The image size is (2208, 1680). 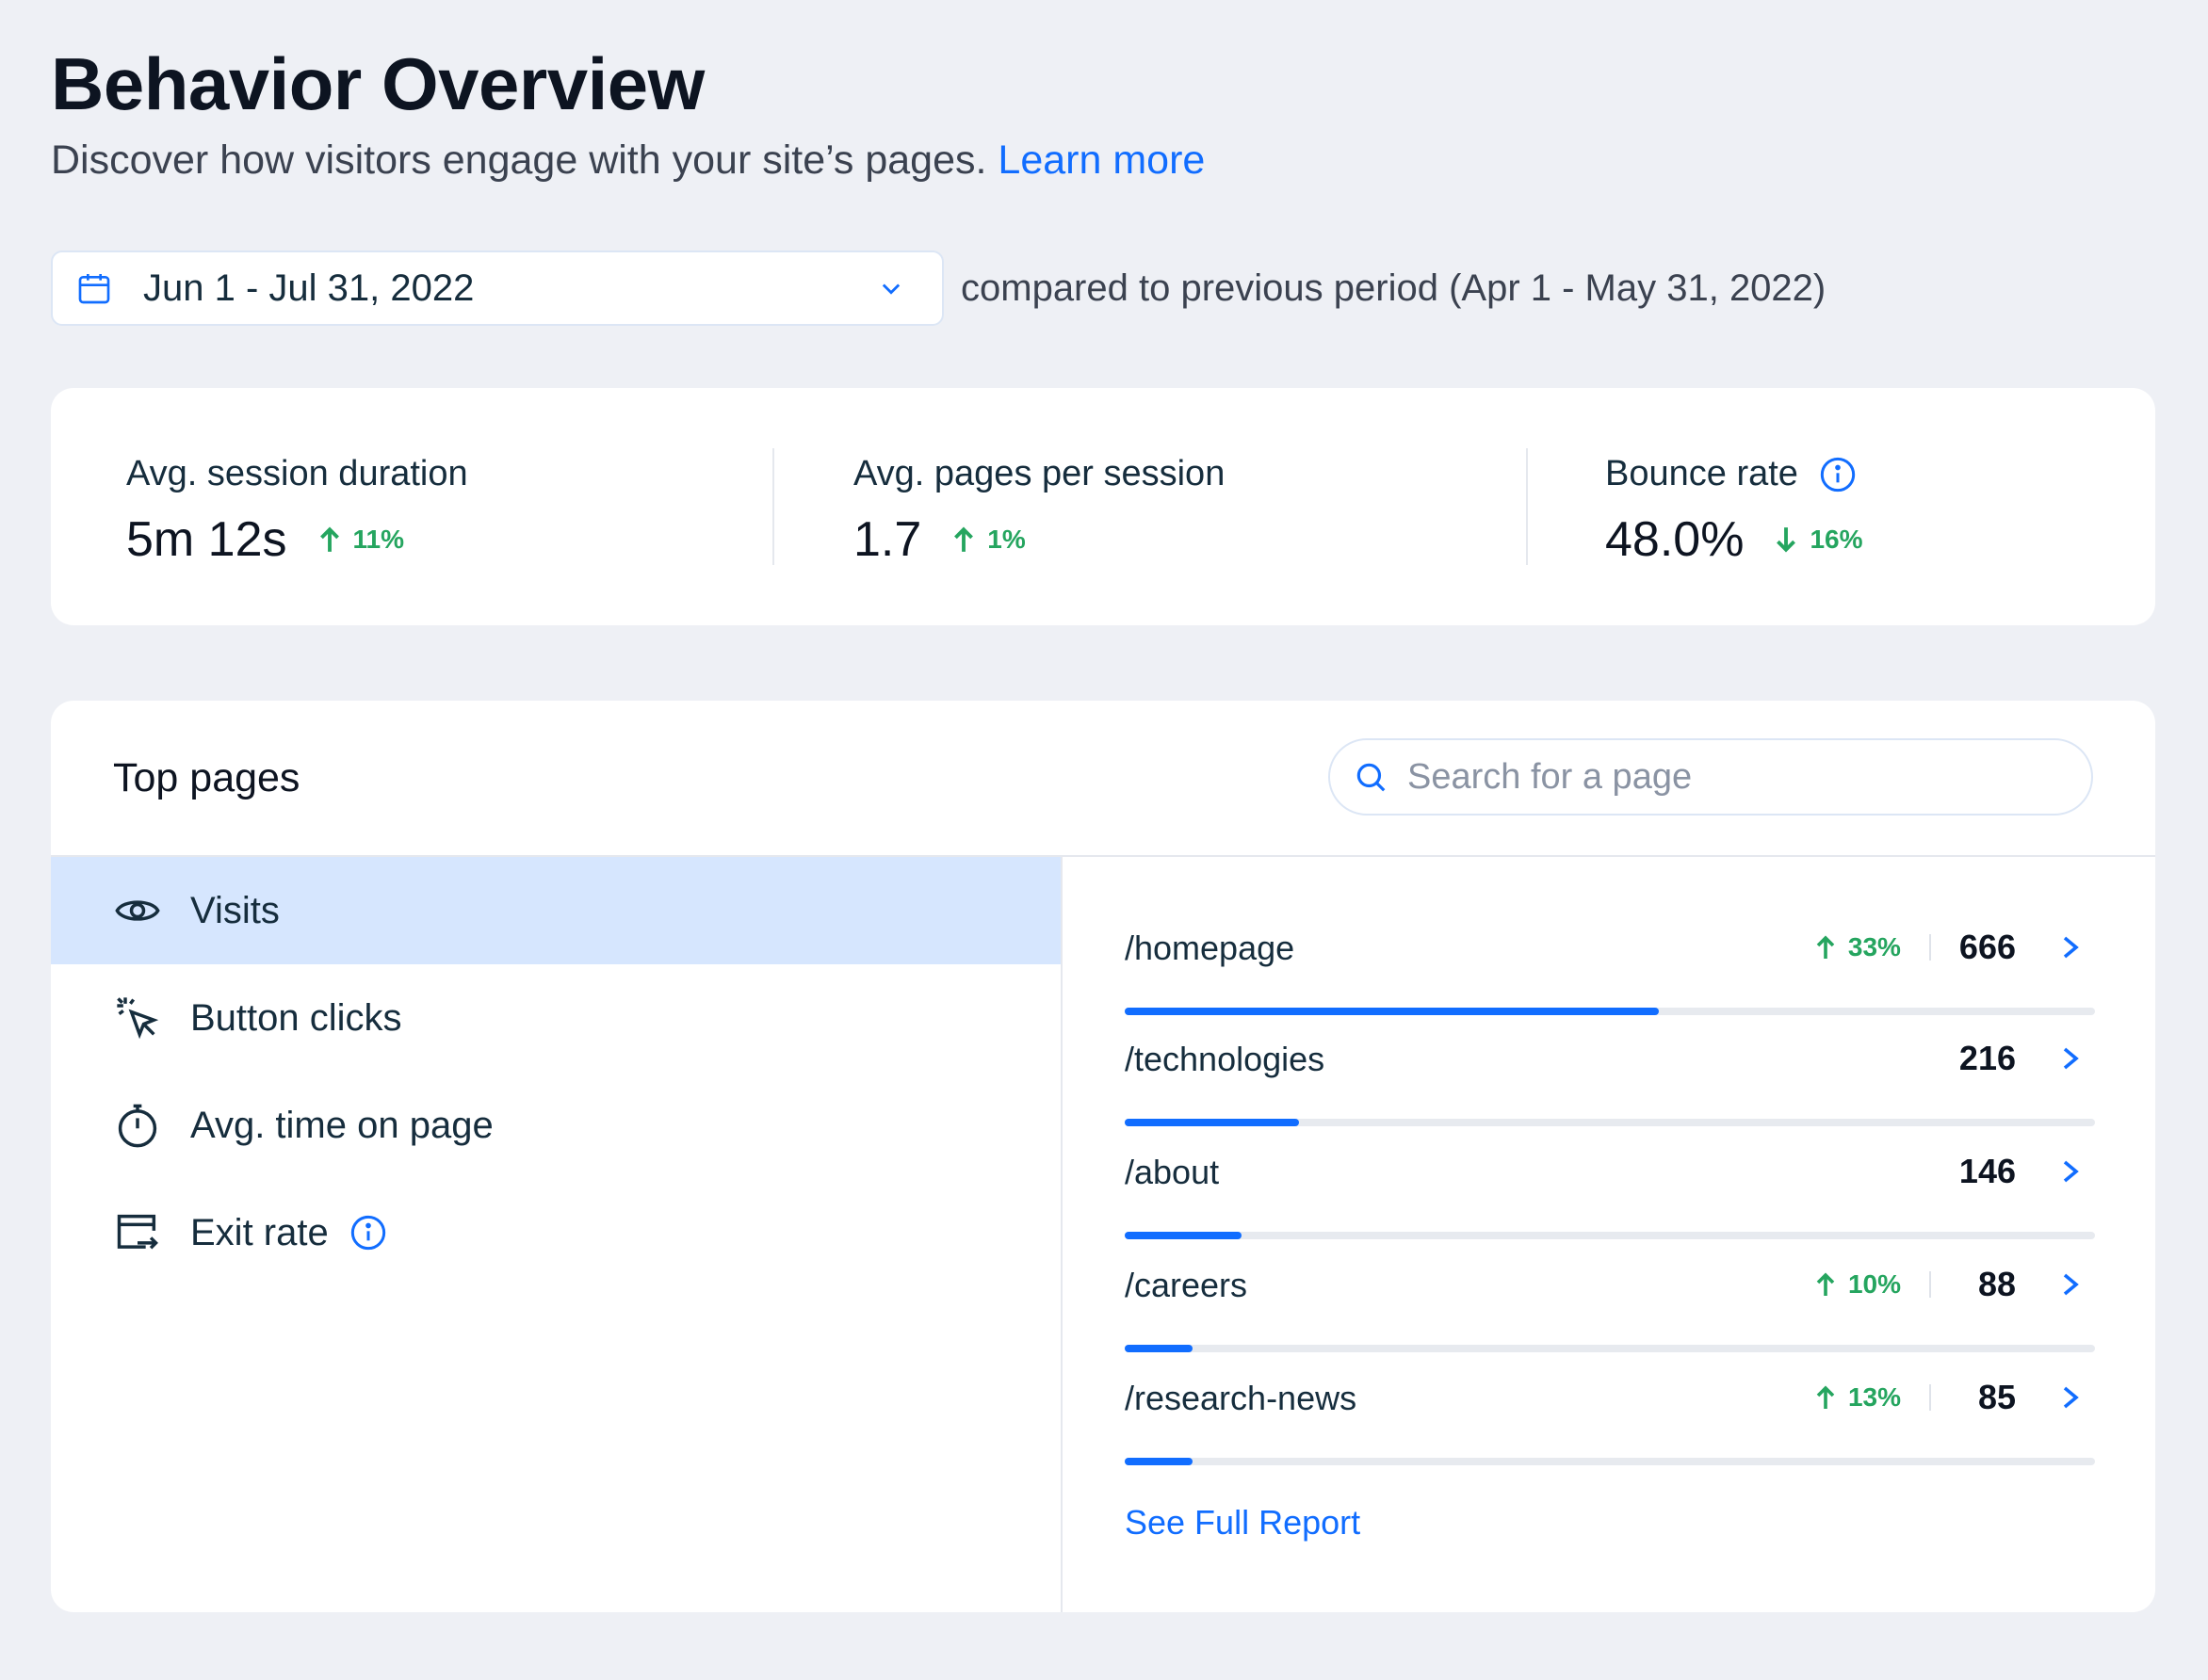 What do you see at coordinates (297, 511) in the screenshot?
I see `kpi-session-duration: Avg. session duration 5m 12s 11%` at bounding box center [297, 511].